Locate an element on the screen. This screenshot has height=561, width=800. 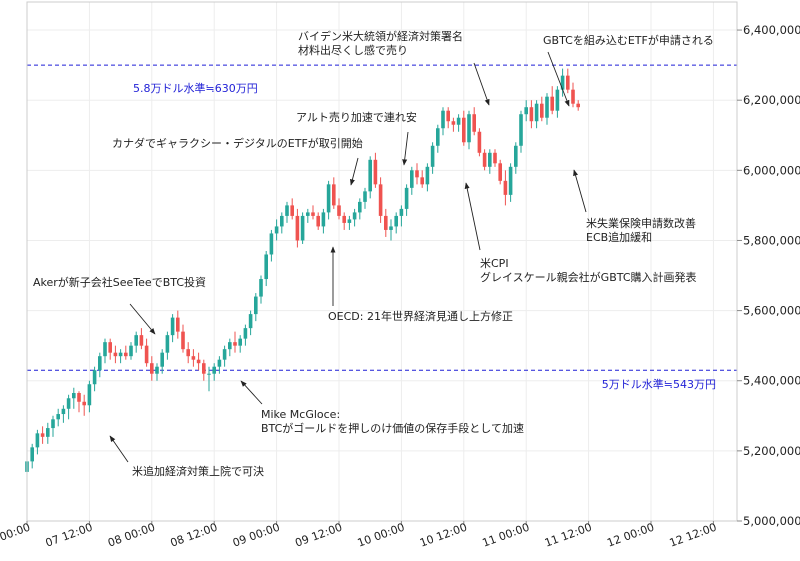
annotation: OECD: 21年世界経済見通し上方修正 is located at coordinates (420, 316).